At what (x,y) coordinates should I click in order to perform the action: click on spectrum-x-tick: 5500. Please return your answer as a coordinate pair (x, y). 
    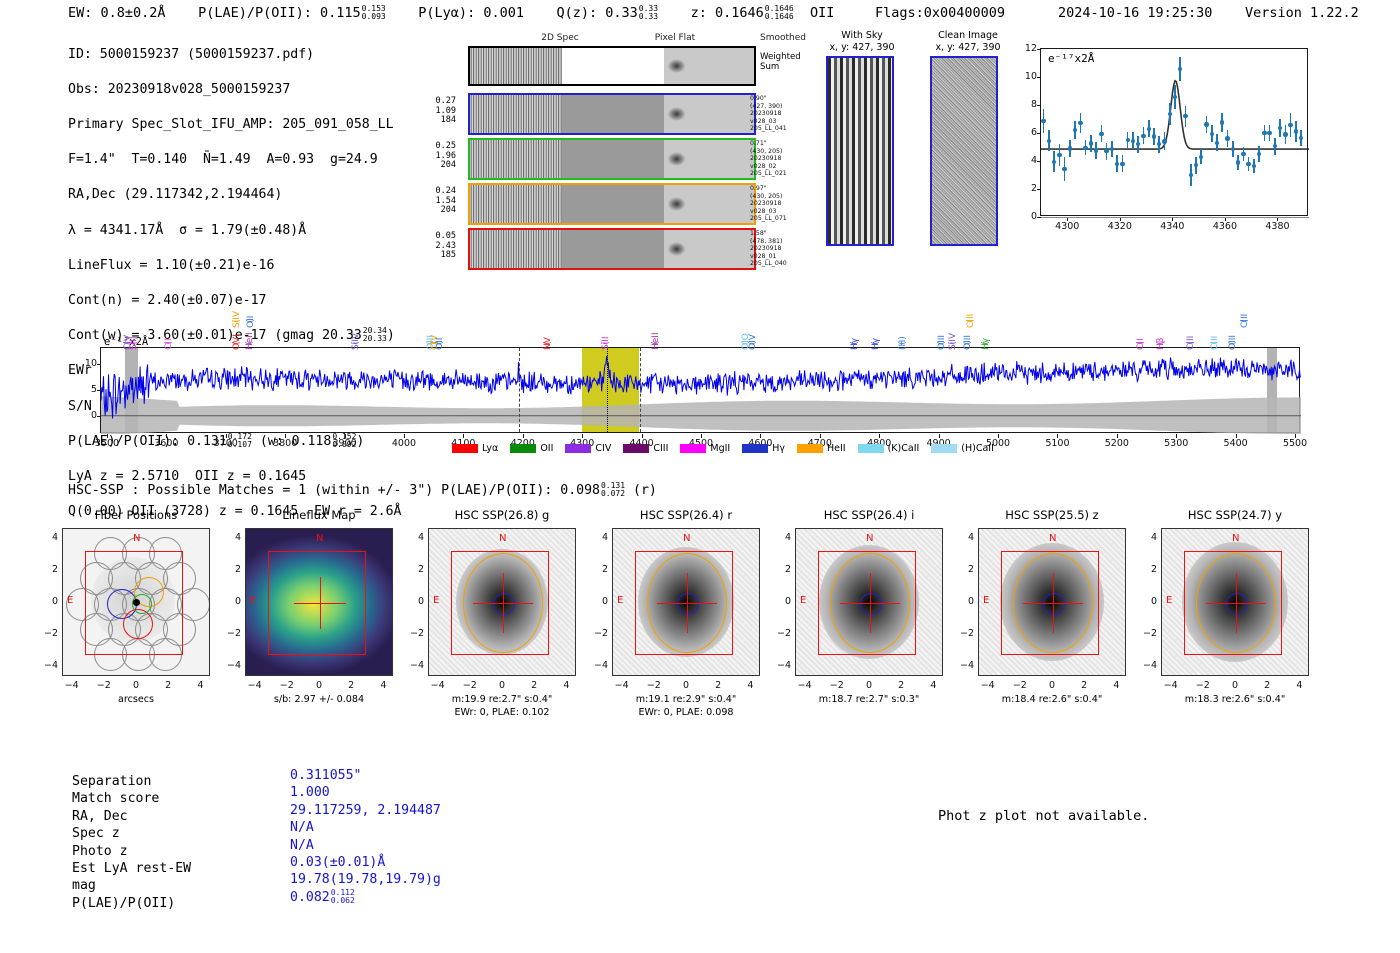
    Looking at the image, I should click on (1295, 443).